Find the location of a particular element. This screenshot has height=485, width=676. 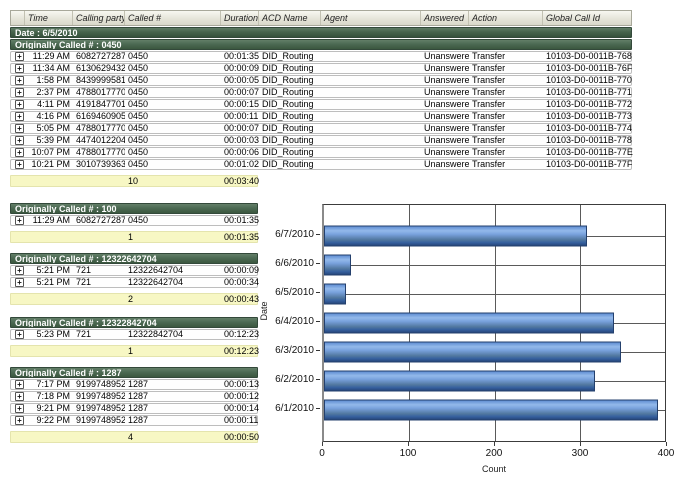

group-summary-row: 1 00:01:35 is located at coordinates (134, 237).